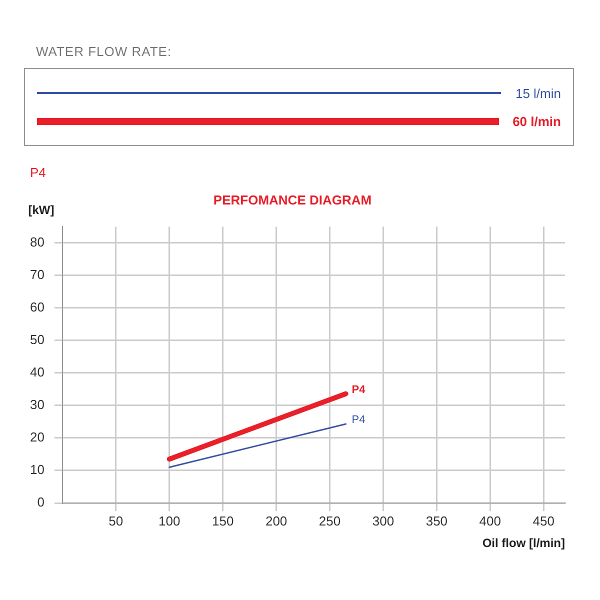 The width and height of the screenshot is (600, 600). I want to click on y-tick-label: 80, so click(37, 242).